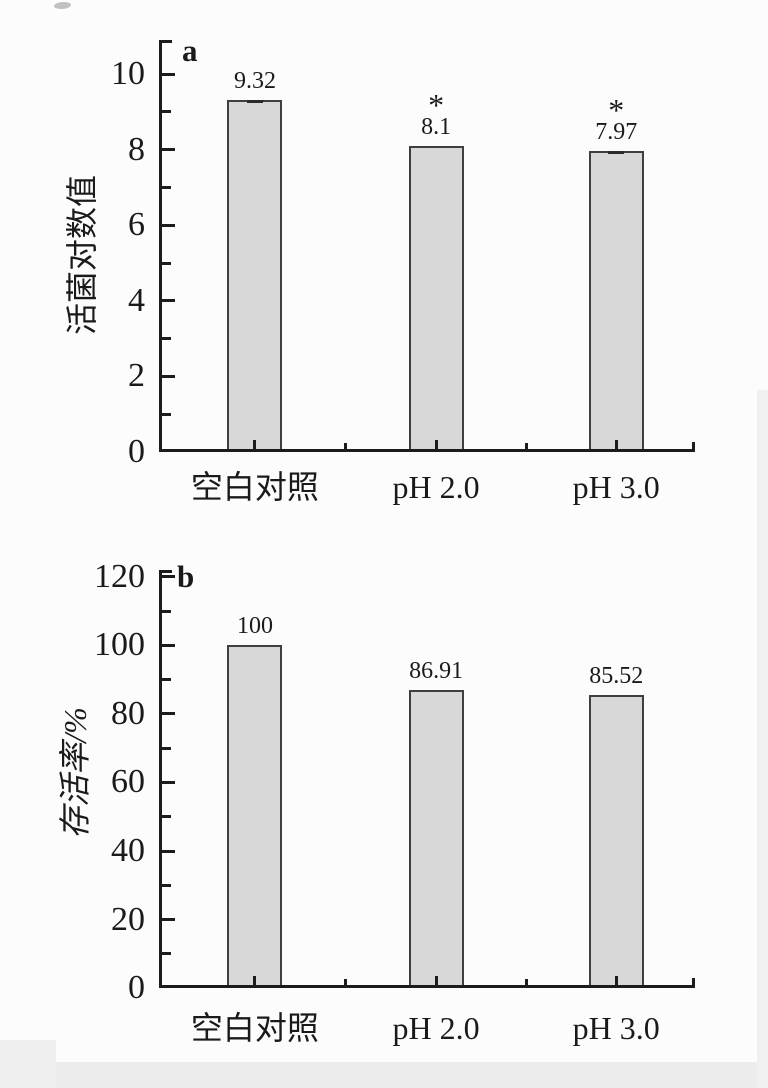  I want to click on bar-value-label: 7.97, so click(616, 132).